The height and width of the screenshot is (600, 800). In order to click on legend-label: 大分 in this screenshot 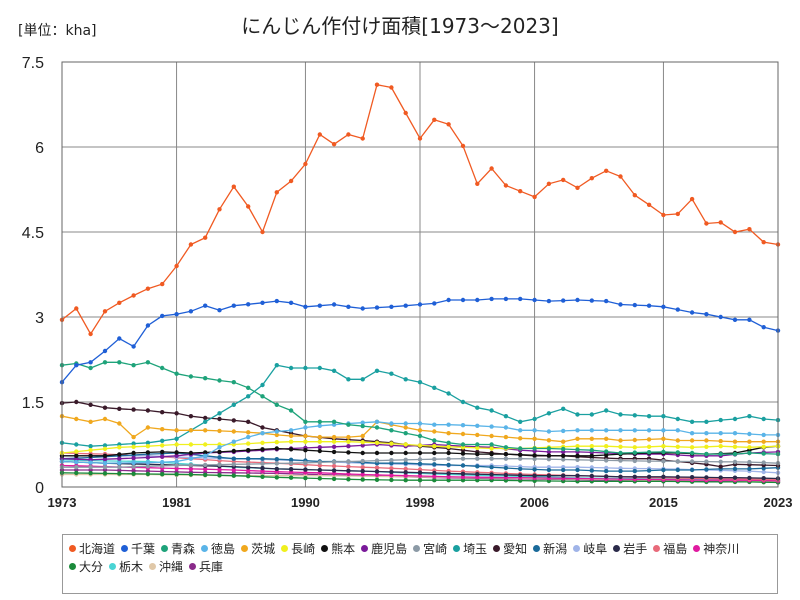, I will do `click(91, 566)`.